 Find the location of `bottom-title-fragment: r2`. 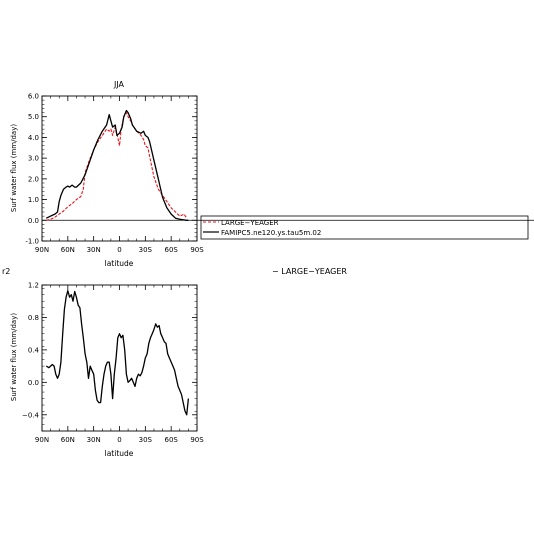

bottom-title-fragment: r2 is located at coordinates (6, 271).